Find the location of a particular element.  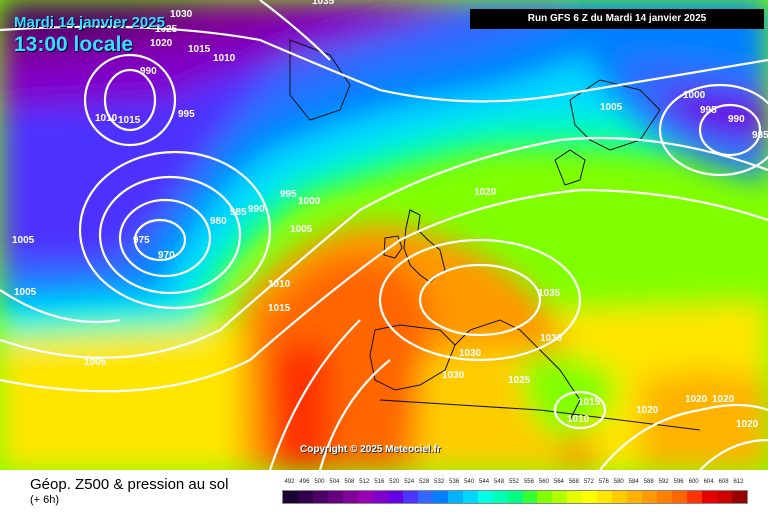

color-scale-label: 544 is located at coordinates (484, 482).